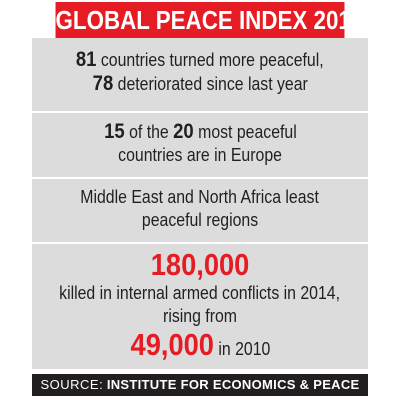  I want to click on europe-text-b: most peaceful, so click(247, 132).